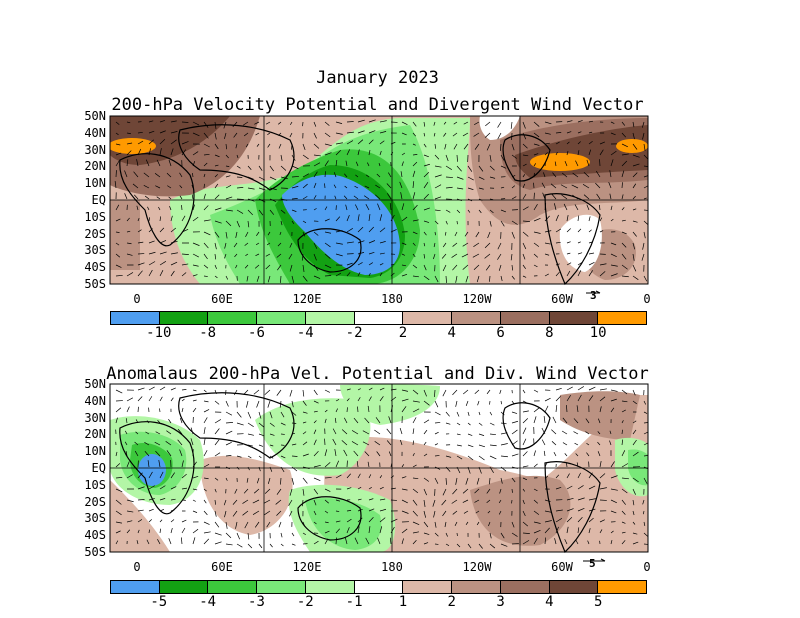 Image resolution: width=800 pixels, height=618 pixels. I want to click on panel2-colorbar, so click(378, 587).